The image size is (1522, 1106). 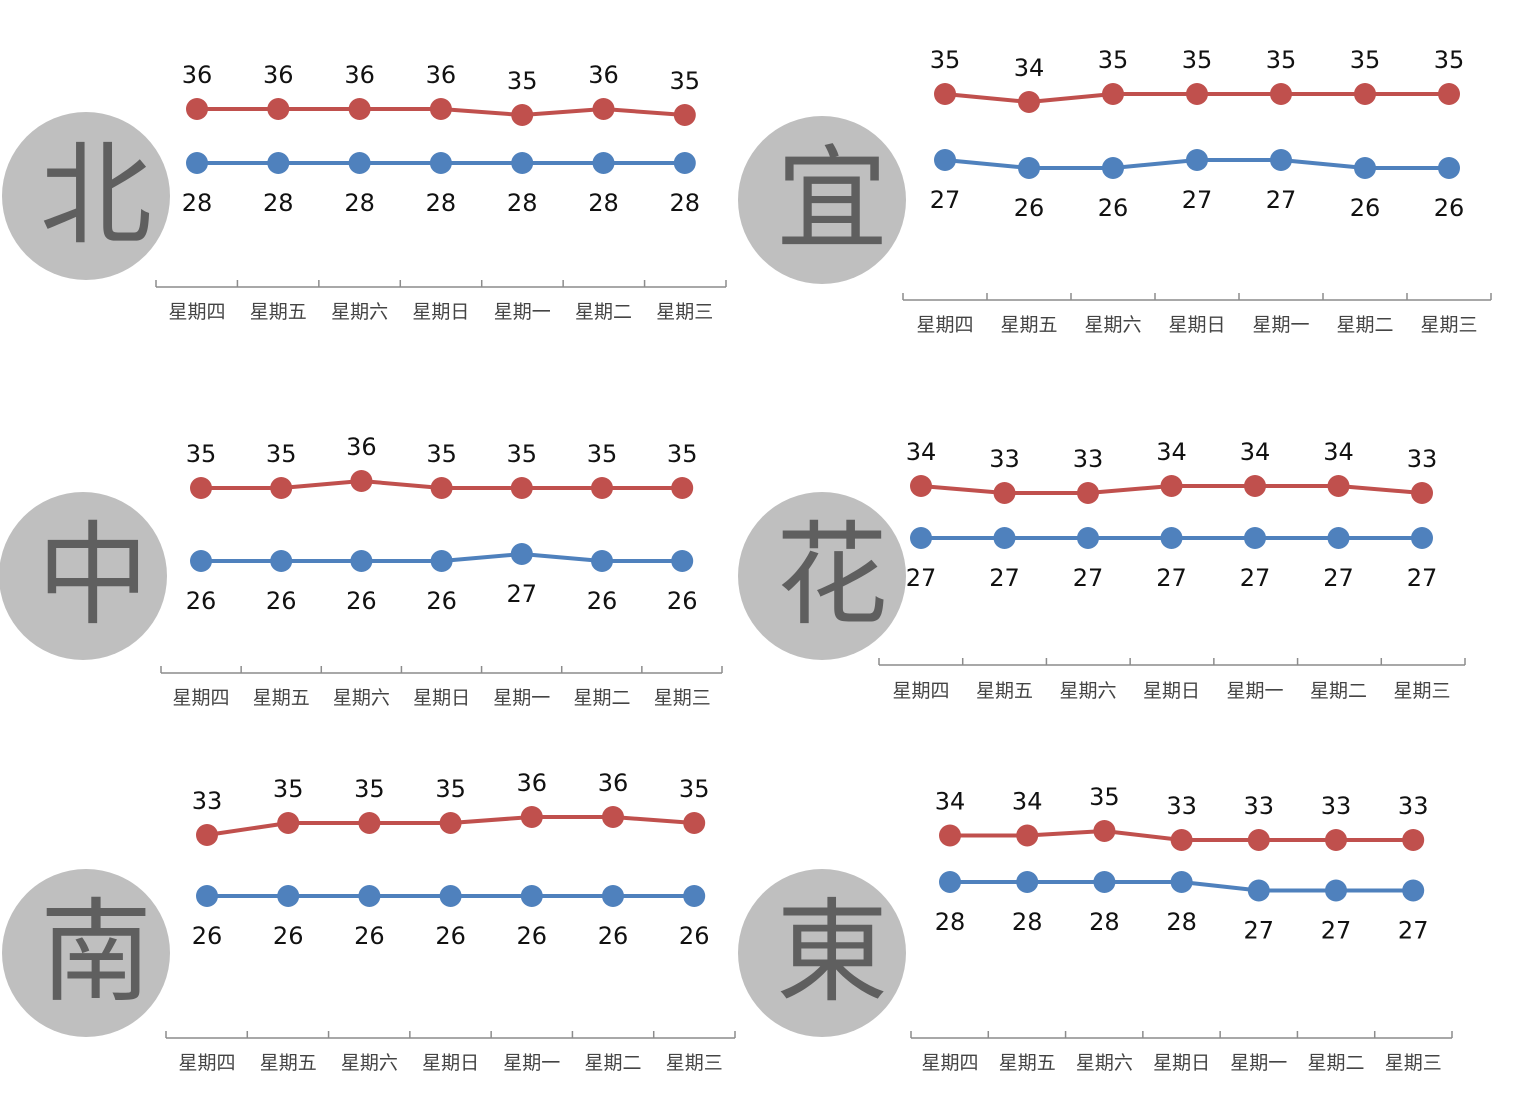 I want to click on region-label: 東, so click(x=832, y=953).